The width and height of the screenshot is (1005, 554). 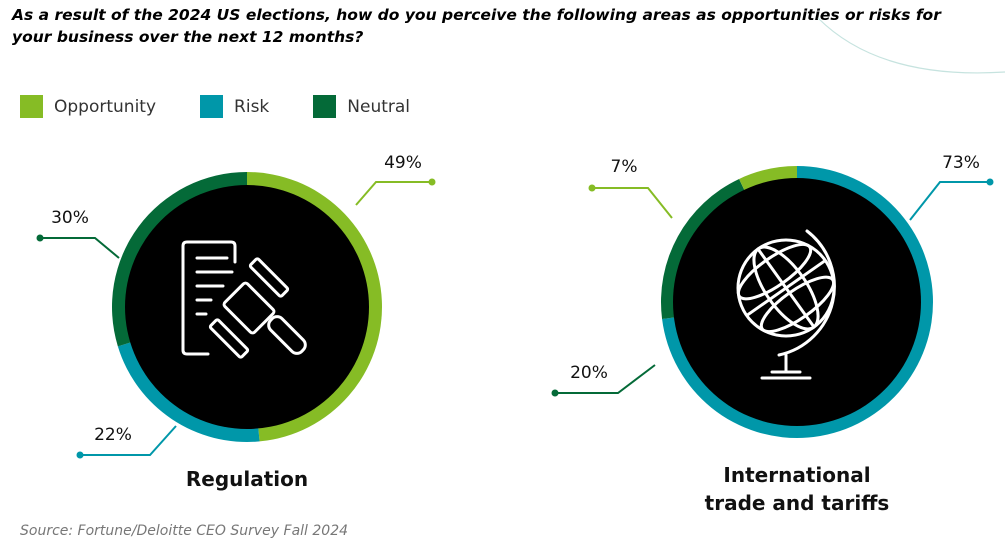 I want to click on legend: Opportunity Risk Neutral, so click(x=237, y=106).